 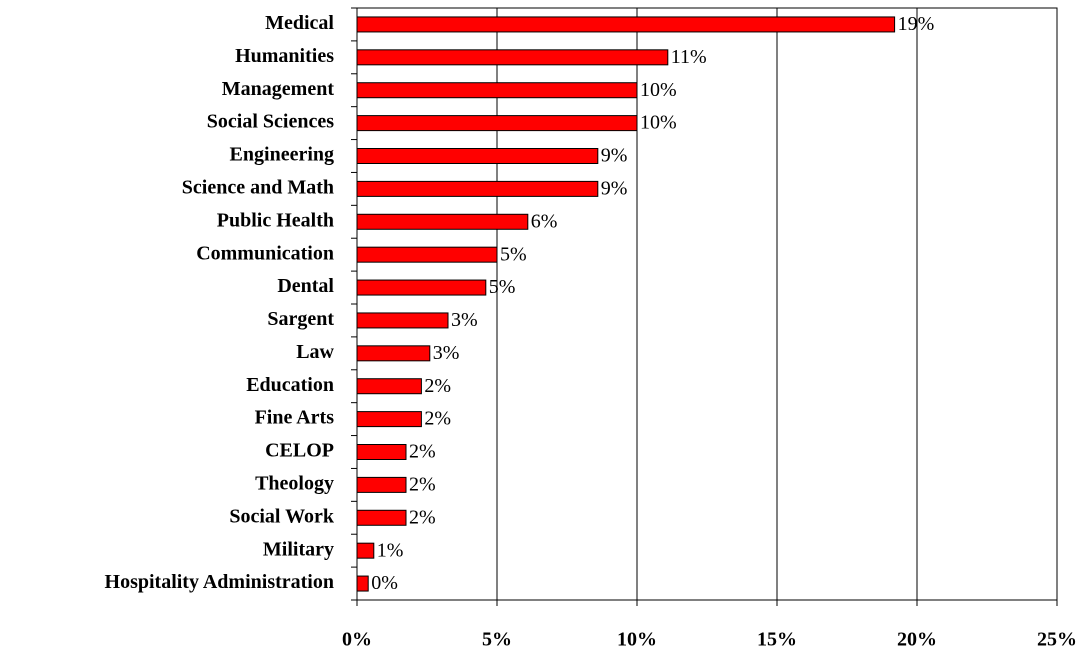 What do you see at coordinates (298, 549) in the screenshot?
I see `category-label: Military` at bounding box center [298, 549].